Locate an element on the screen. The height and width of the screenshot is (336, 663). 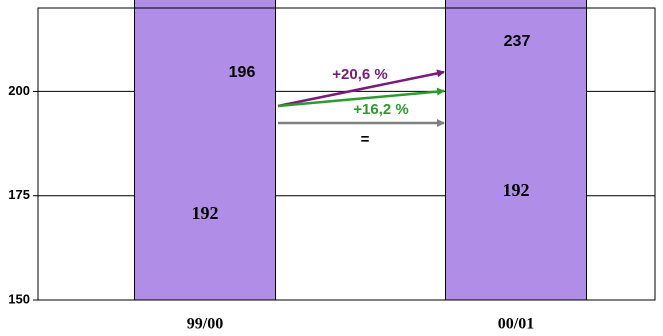
y-tick-label: 175 is located at coordinates (19, 194).